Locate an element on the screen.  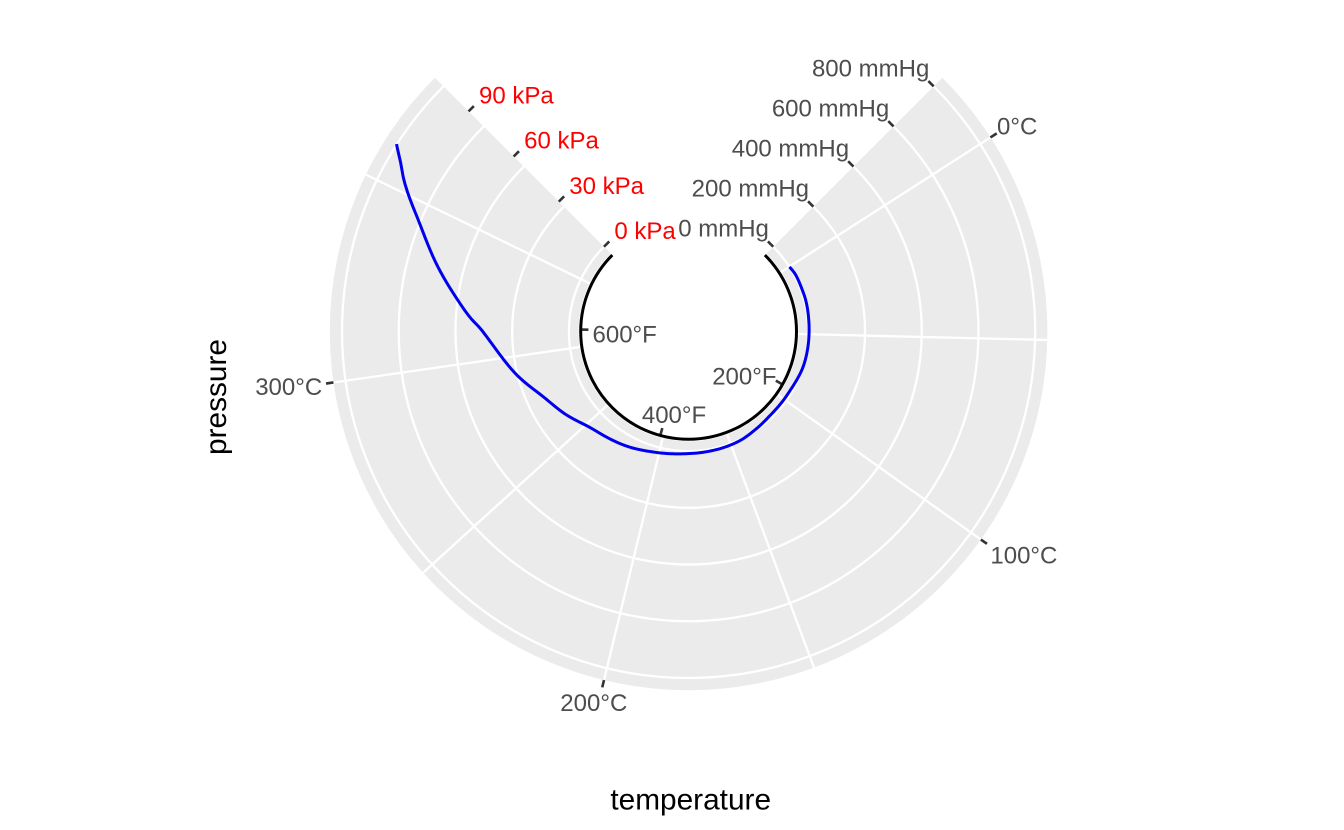
svg-text: 100°C is located at coordinates (1023, 555).